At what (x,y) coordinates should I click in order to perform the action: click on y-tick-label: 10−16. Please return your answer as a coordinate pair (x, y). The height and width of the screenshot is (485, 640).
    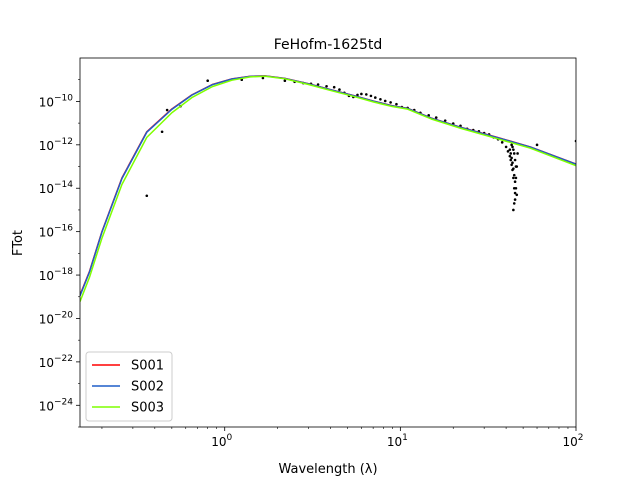
    Looking at the image, I should click on (56, 232).